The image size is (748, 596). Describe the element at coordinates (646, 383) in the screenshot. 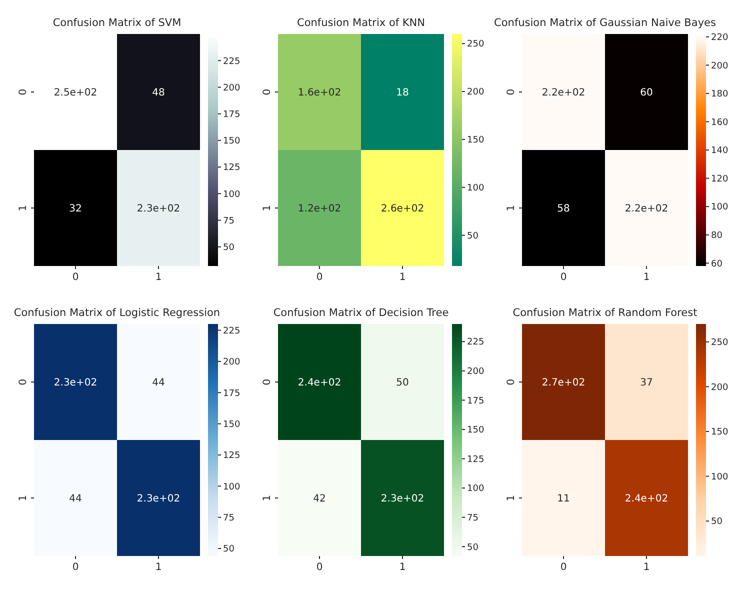

I see `data-label: 37` at that location.